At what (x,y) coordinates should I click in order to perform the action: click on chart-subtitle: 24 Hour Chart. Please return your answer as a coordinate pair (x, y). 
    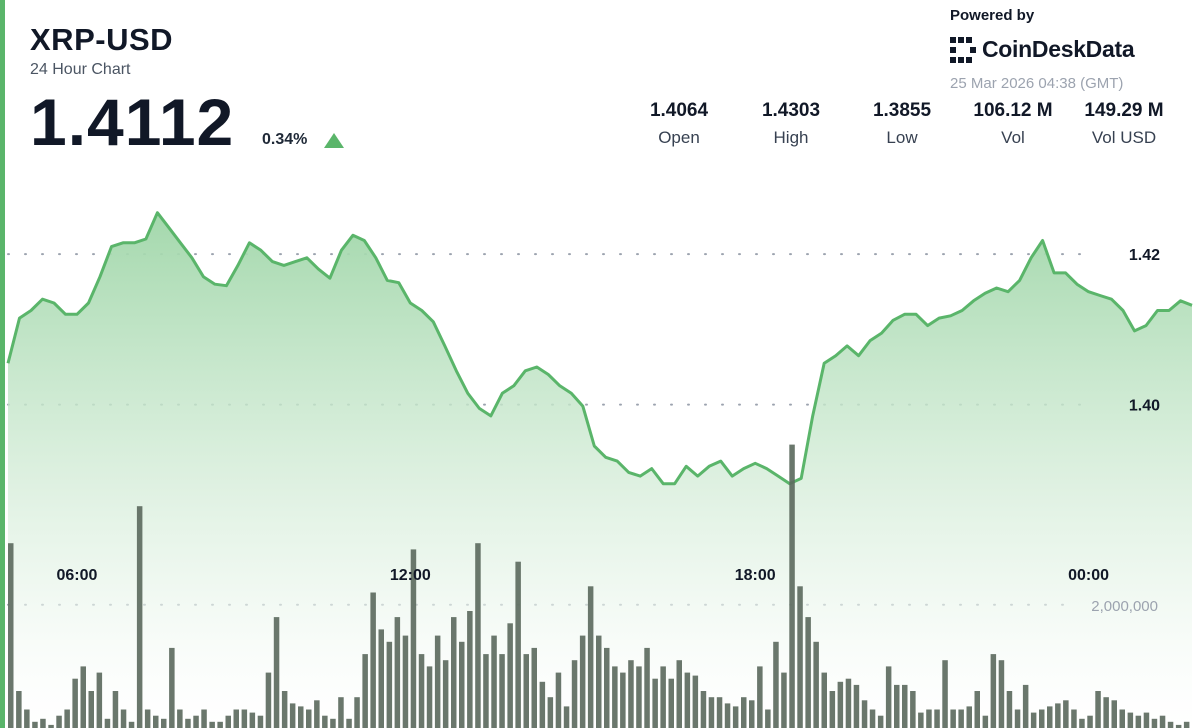
    Looking at the image, I should click on (80, 69).